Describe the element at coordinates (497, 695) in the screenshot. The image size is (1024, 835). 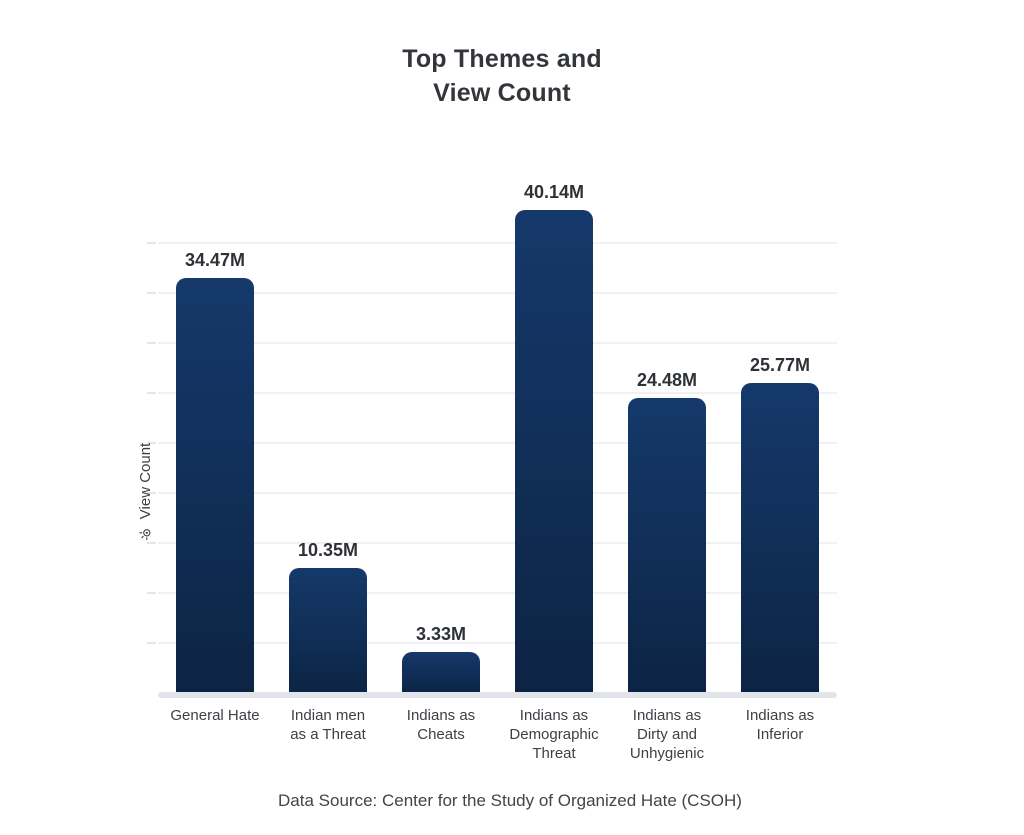
I see `x-axis-line` at that location.